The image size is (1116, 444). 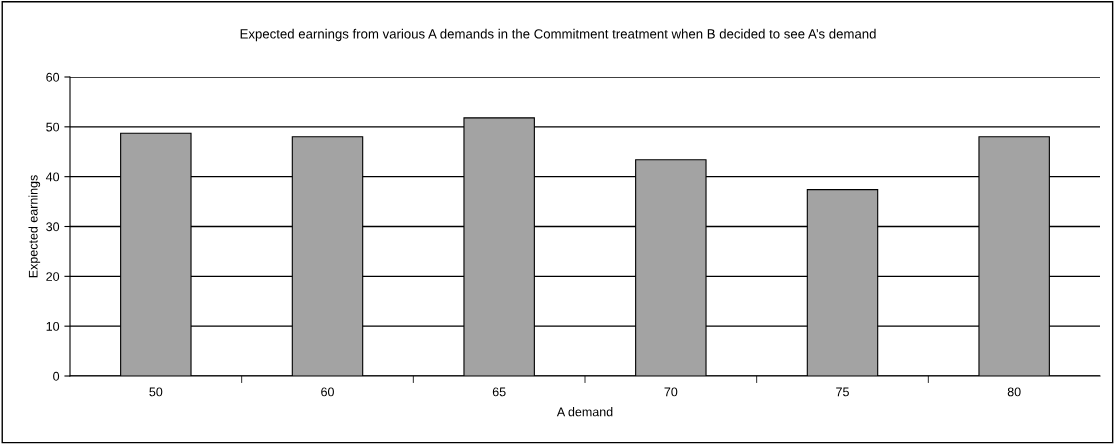 What do you see at coordinates (53, 227) in the screenshot?
I see `y-tick-label: 30` at bounding box center [53, 227].